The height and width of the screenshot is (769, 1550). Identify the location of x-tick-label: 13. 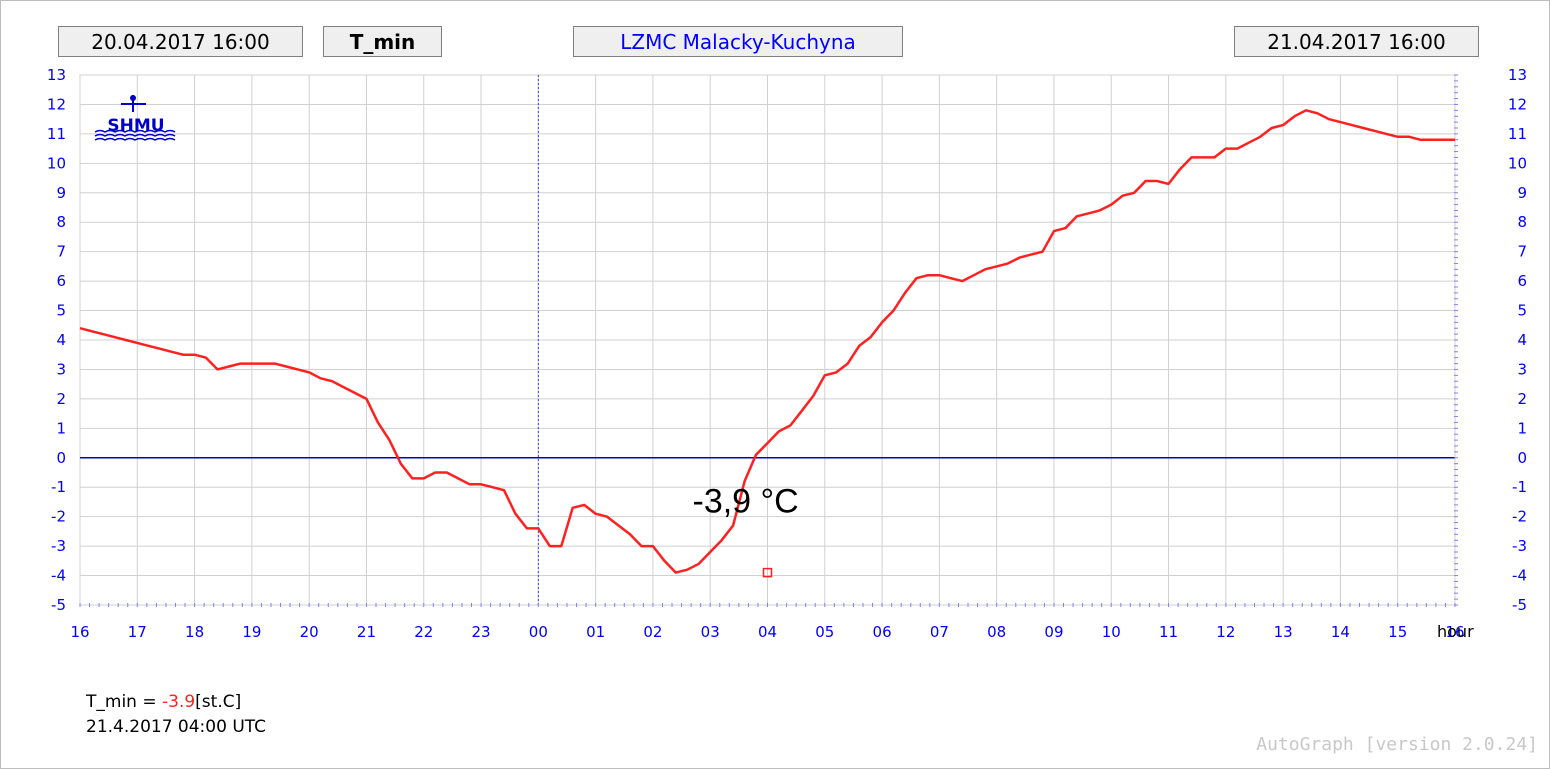
(1283, 632).